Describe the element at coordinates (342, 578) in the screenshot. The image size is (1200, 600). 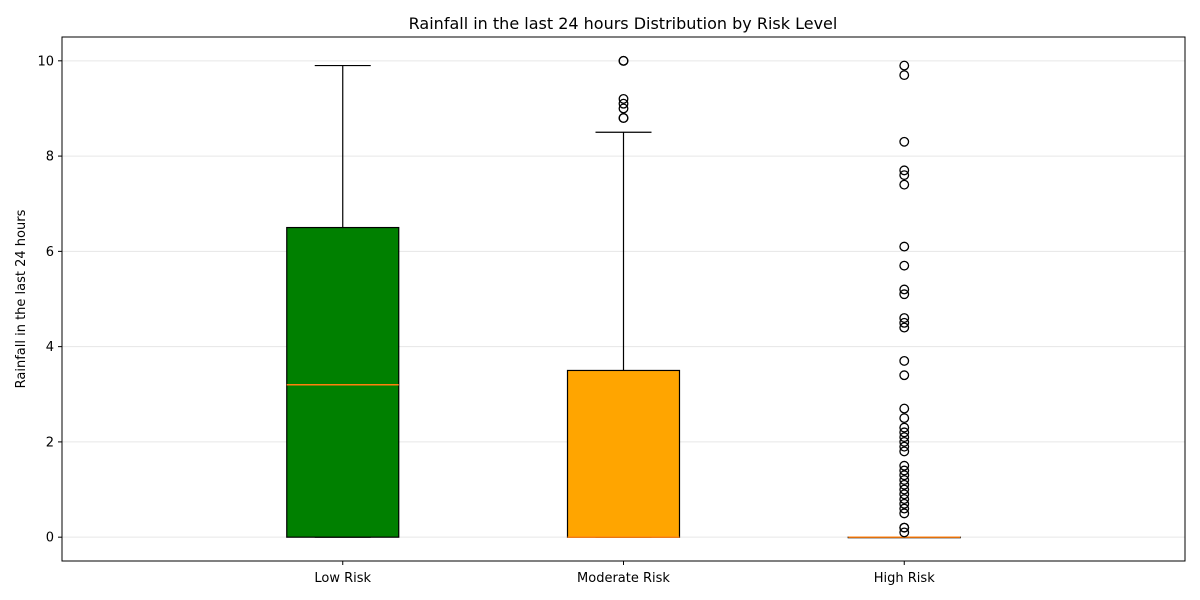
I see `x-tick-label: Low Risk` at that location.